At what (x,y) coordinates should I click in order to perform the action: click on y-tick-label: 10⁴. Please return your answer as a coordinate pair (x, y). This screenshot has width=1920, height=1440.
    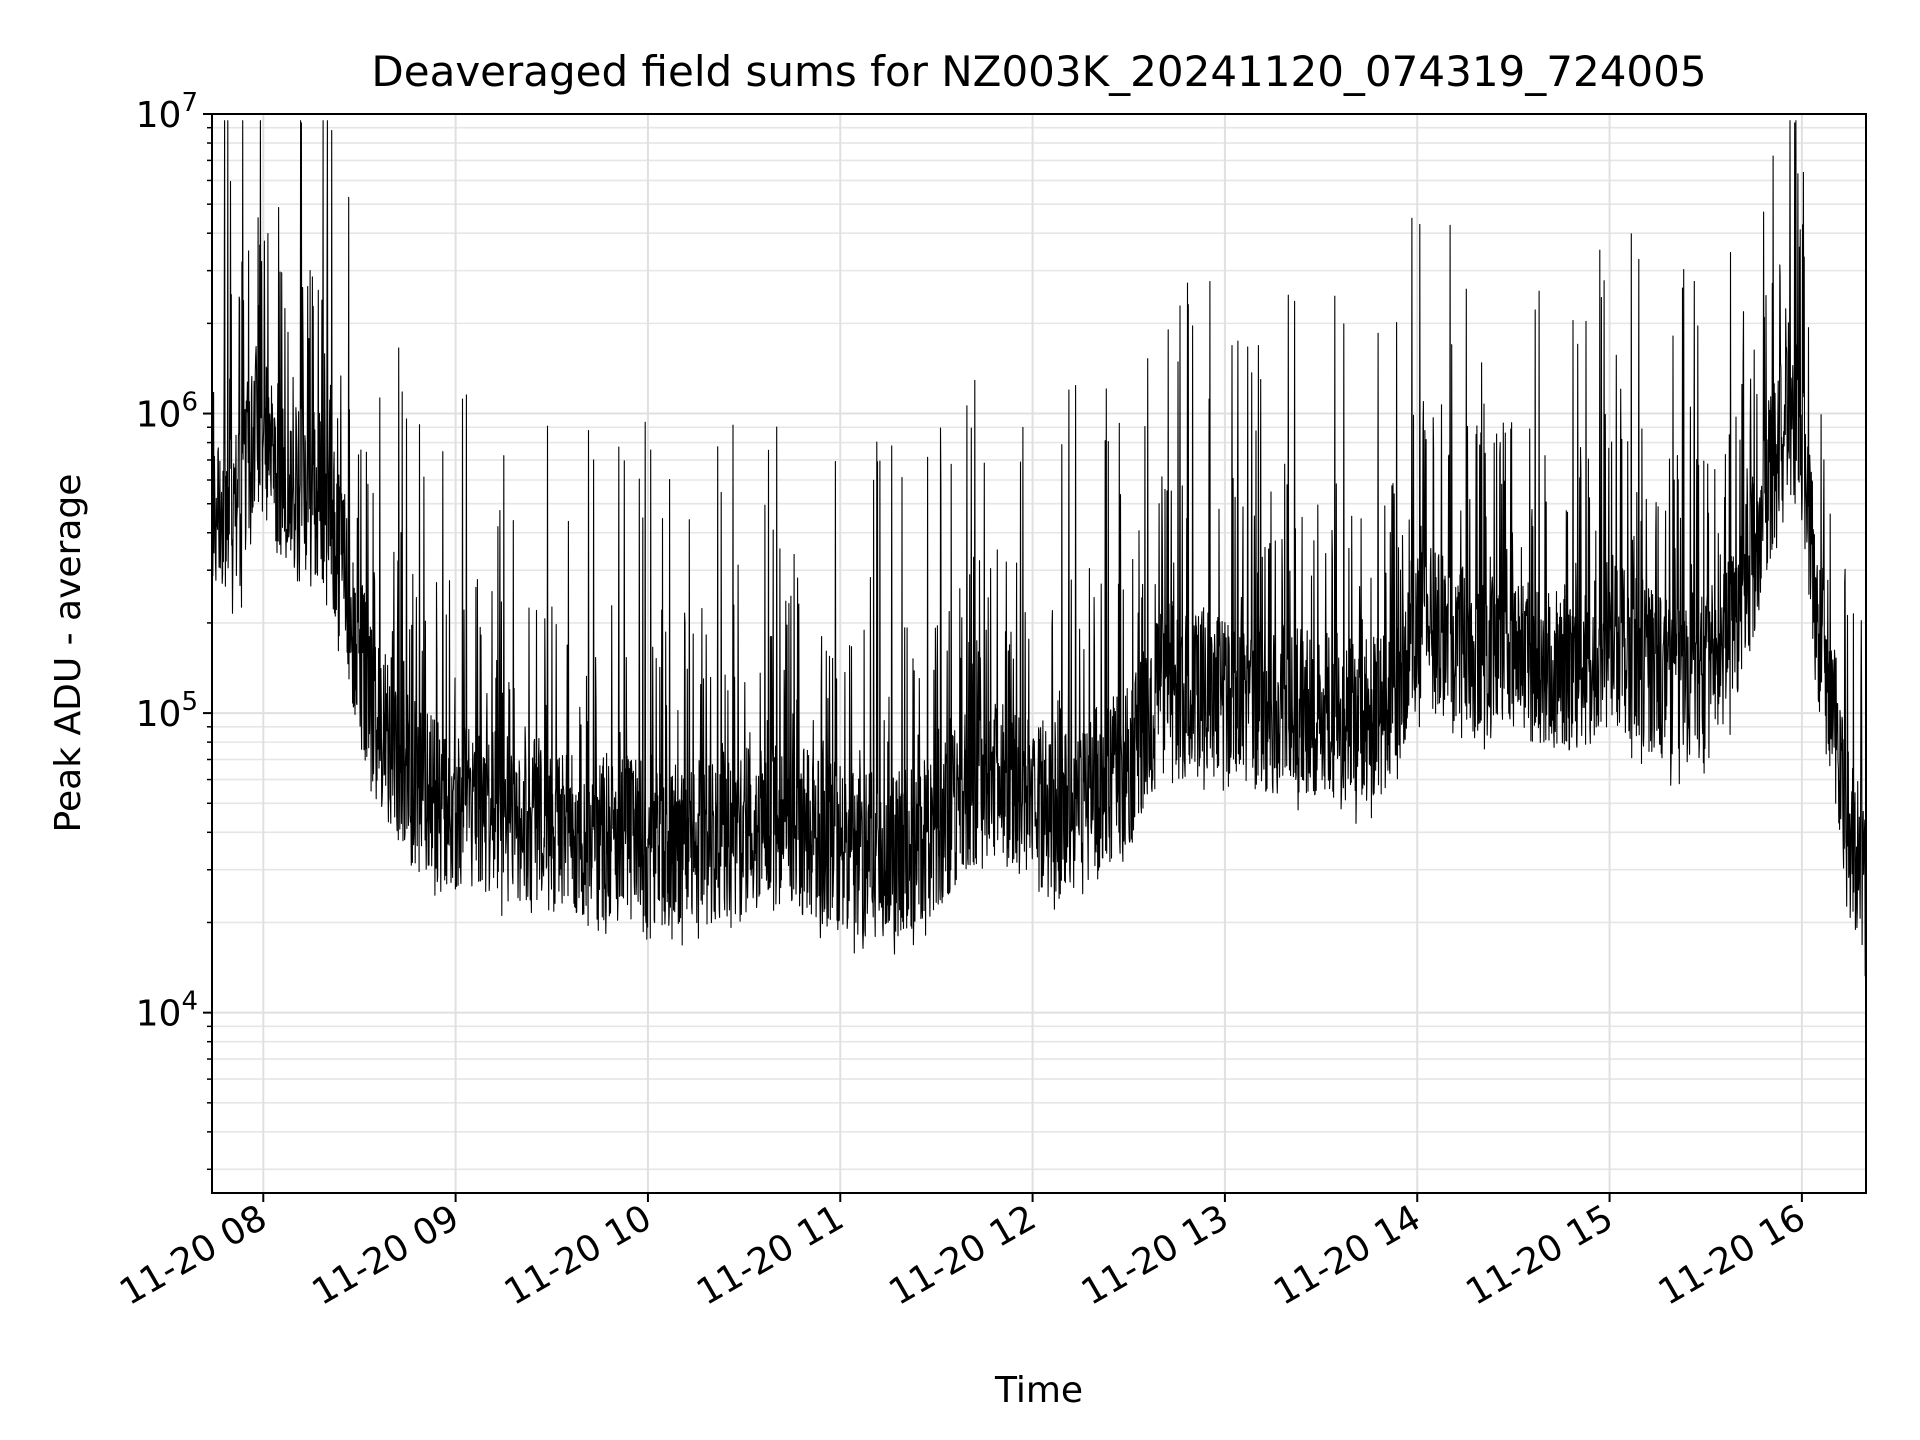
    Looking at the image, I should click on (167, 1011).